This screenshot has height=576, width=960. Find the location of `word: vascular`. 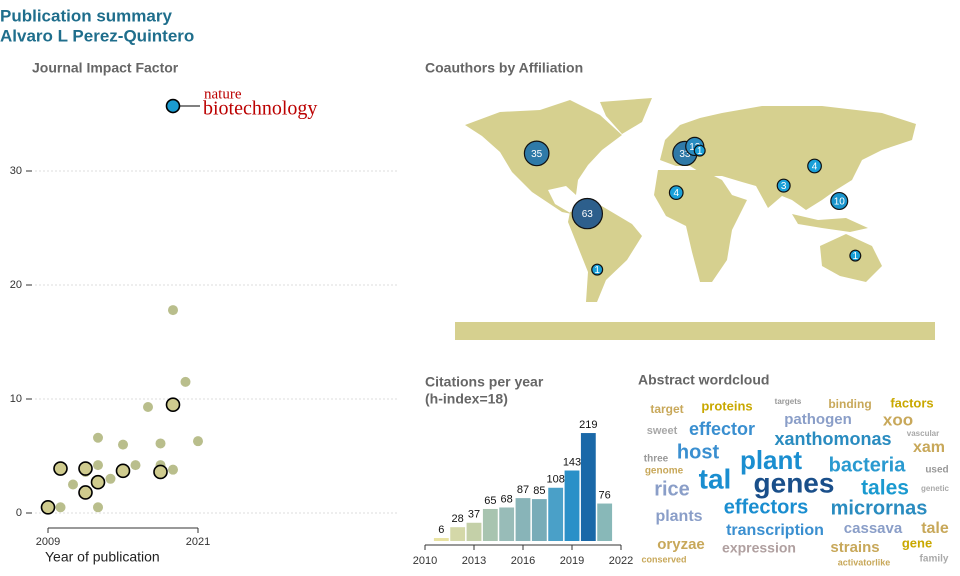

word: vascular is located at coordinates (923, 433).